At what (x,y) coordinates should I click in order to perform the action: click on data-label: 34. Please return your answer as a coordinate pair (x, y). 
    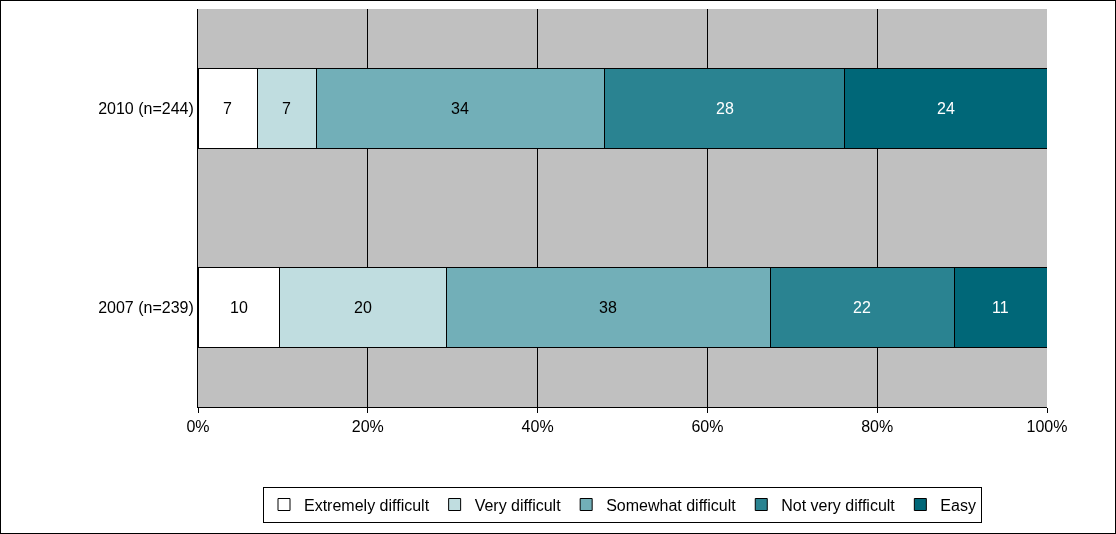
    Looking at the image, I should click on (460, 108).